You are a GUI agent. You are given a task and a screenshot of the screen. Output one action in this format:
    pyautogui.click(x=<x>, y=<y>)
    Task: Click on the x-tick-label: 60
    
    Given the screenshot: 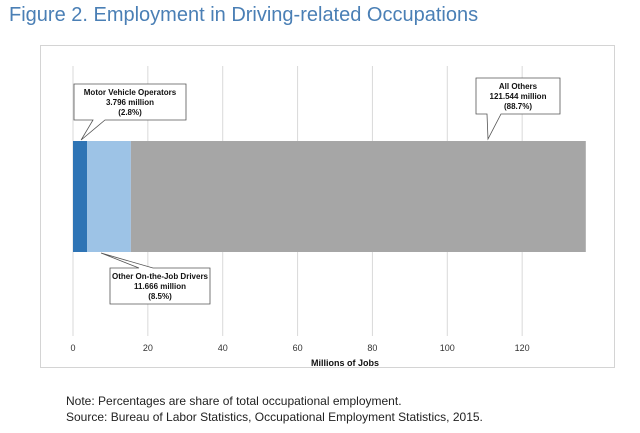 What is the action you would take?
    pyautogui.click(x=298, y=348)
    